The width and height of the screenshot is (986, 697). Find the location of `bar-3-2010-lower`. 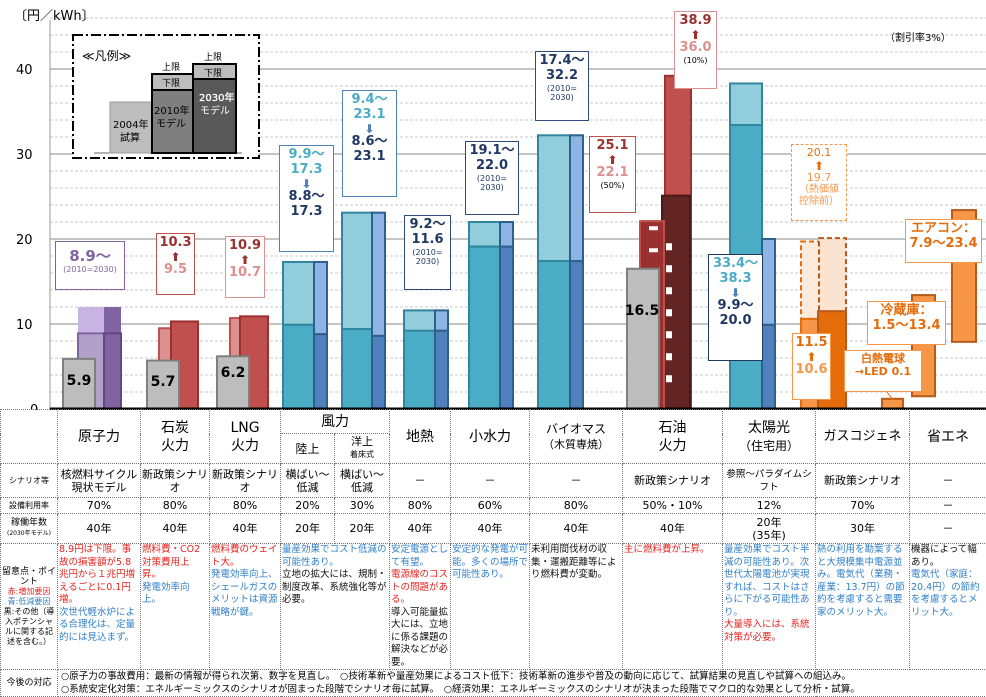

bar-3-2010-lower is located at coordinates (298, 367).